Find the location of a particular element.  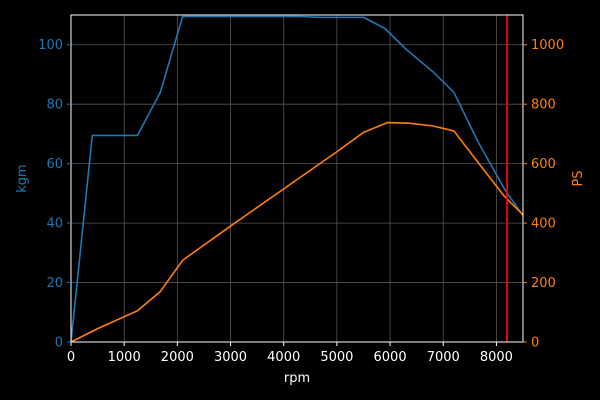

right-tick-label-3: 600 is located at coordinates (543, 164).